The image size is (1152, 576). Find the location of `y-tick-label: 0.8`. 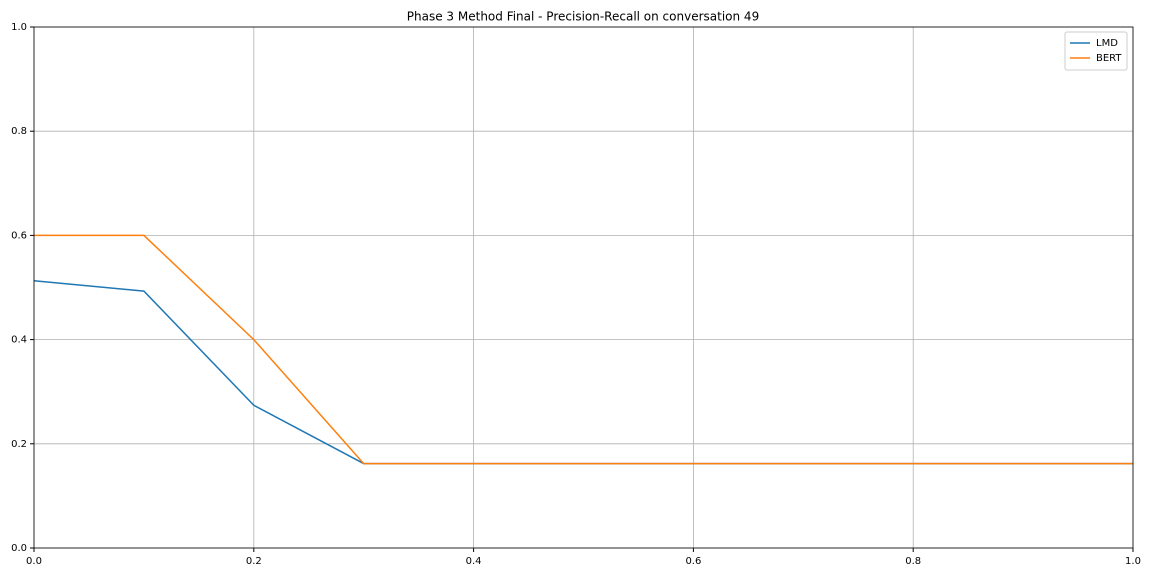

y-tick-label: 0.8 is located at coordinates (19, 131).